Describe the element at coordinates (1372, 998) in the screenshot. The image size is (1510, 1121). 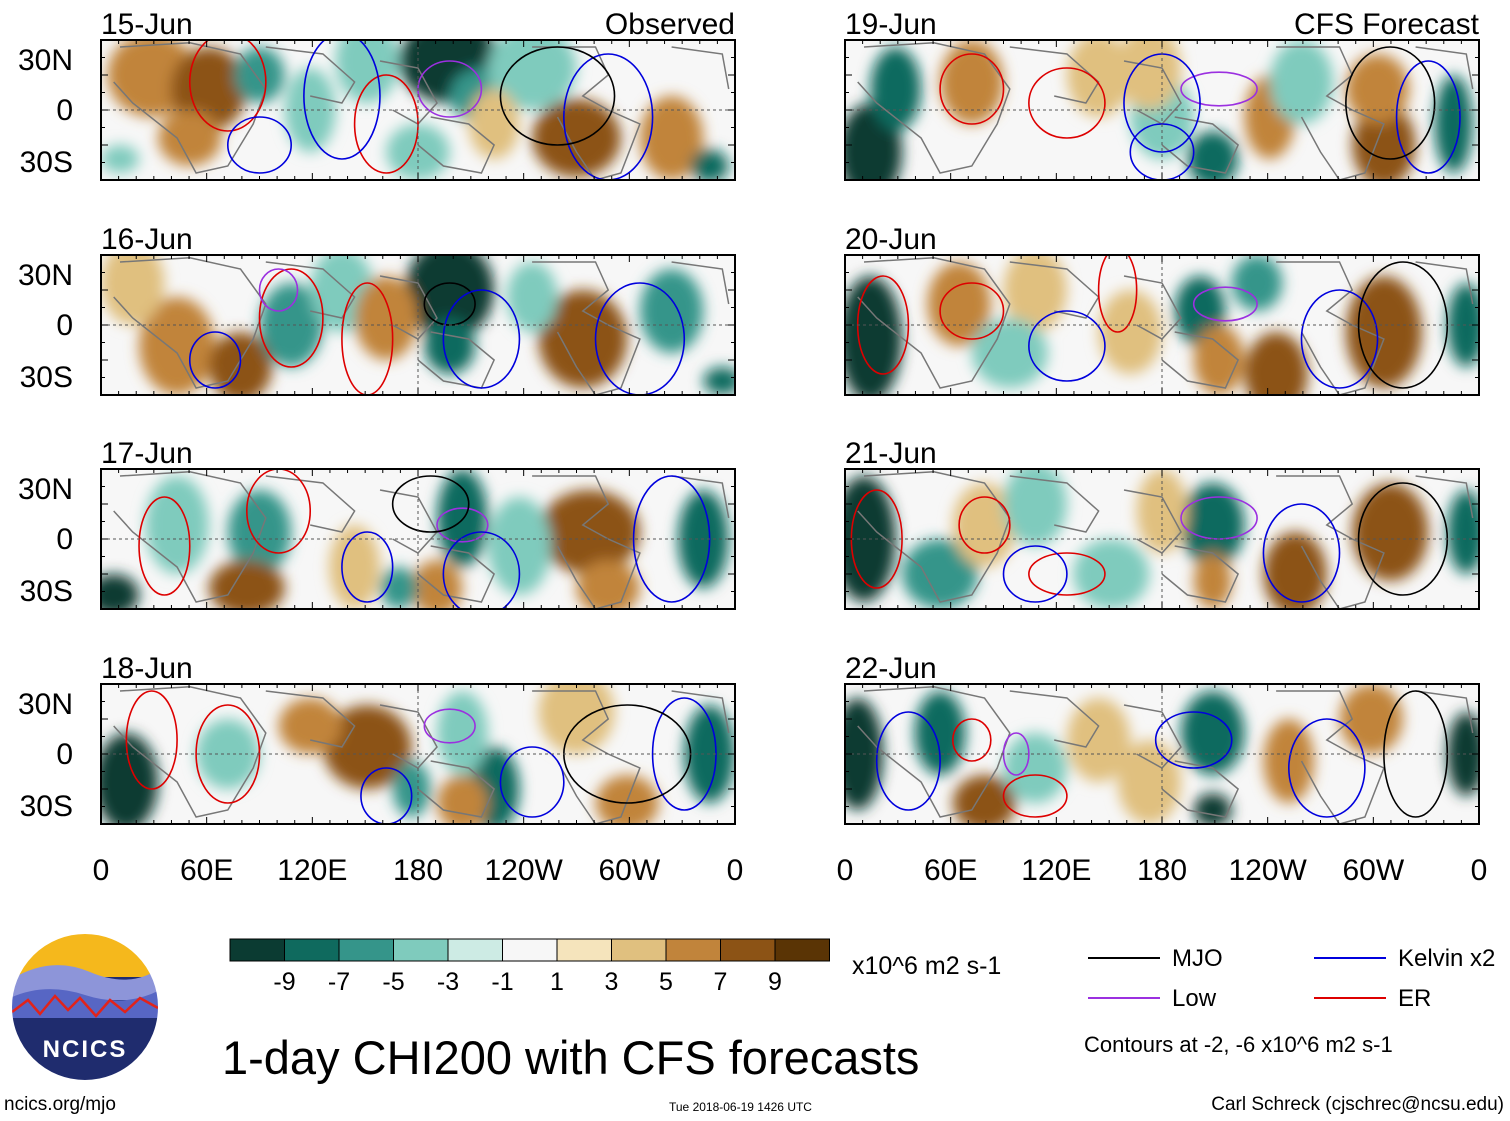
I see `legend-item-er: ER` at that location.